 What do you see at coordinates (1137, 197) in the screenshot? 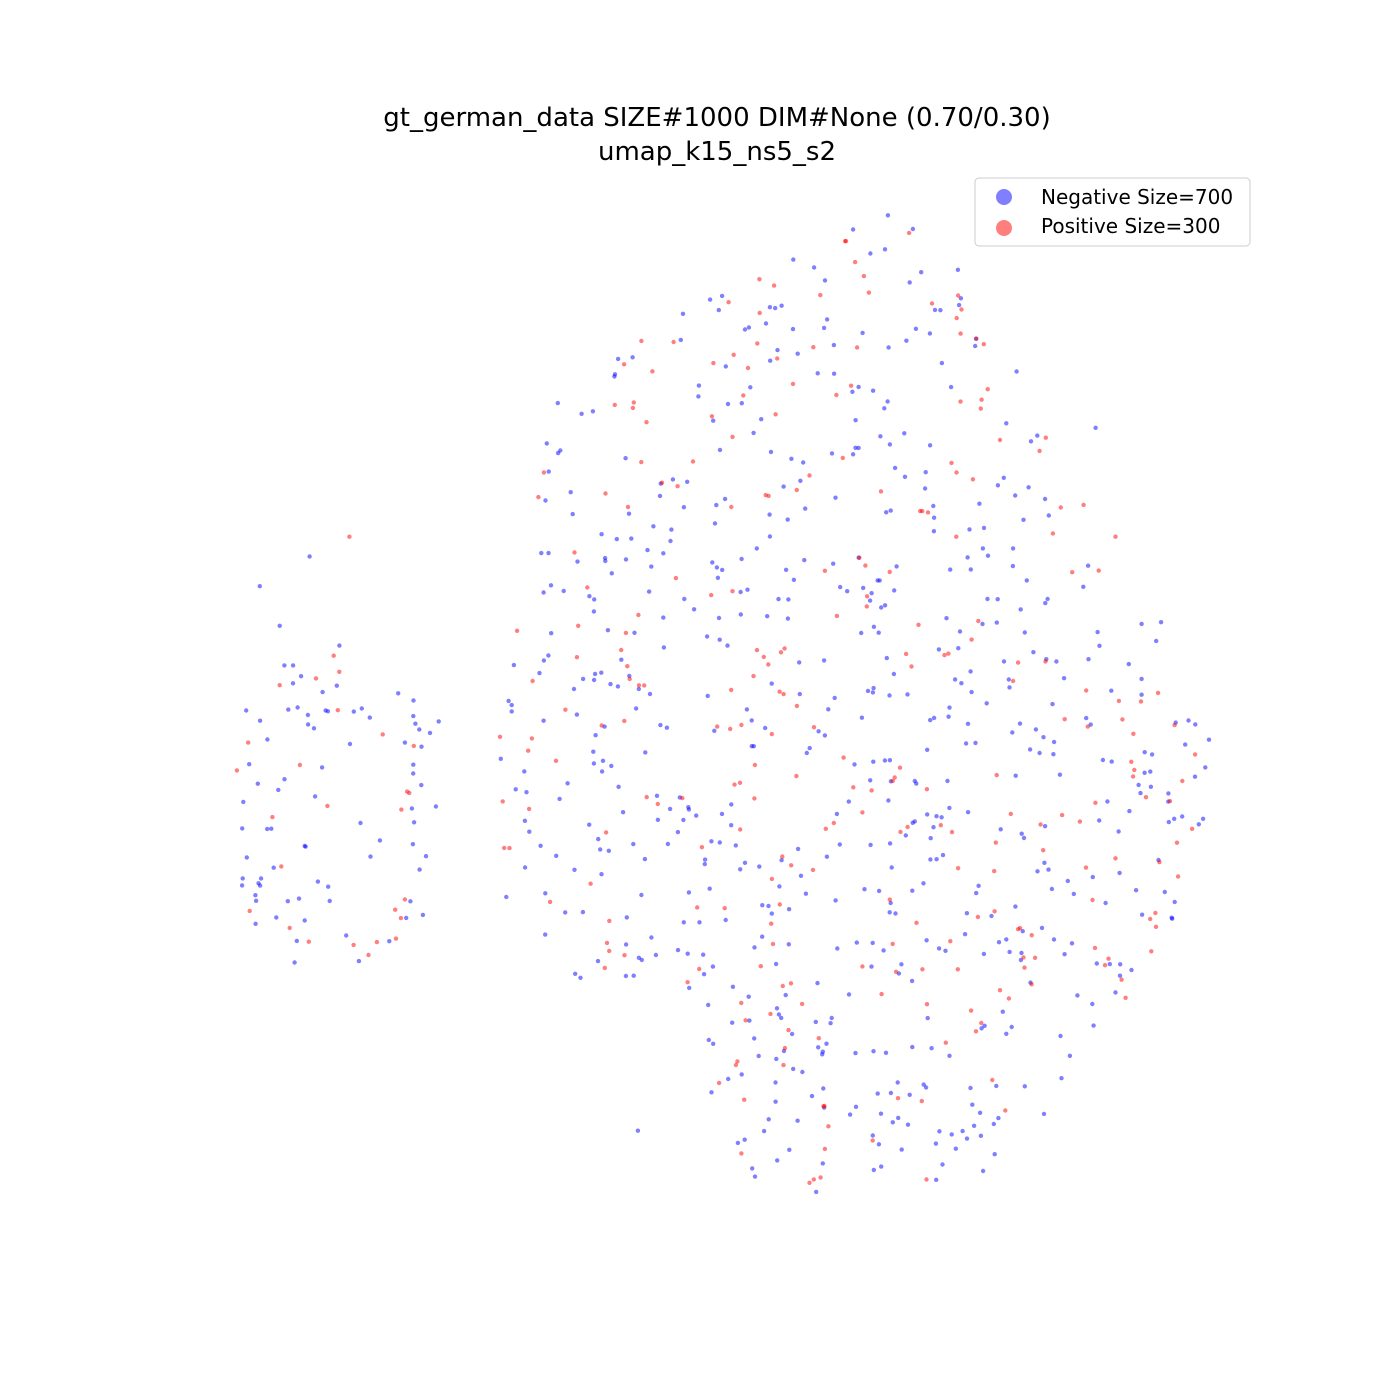
I see `legend-label-negative: Negative Size=700` at bounding box center [1137, 197].